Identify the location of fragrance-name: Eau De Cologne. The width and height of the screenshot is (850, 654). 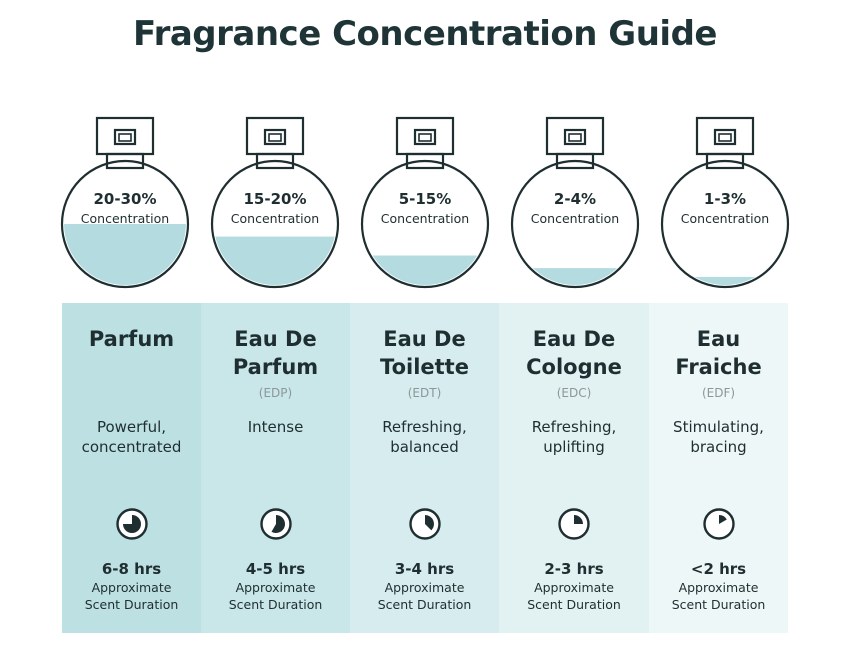
(574, 353).